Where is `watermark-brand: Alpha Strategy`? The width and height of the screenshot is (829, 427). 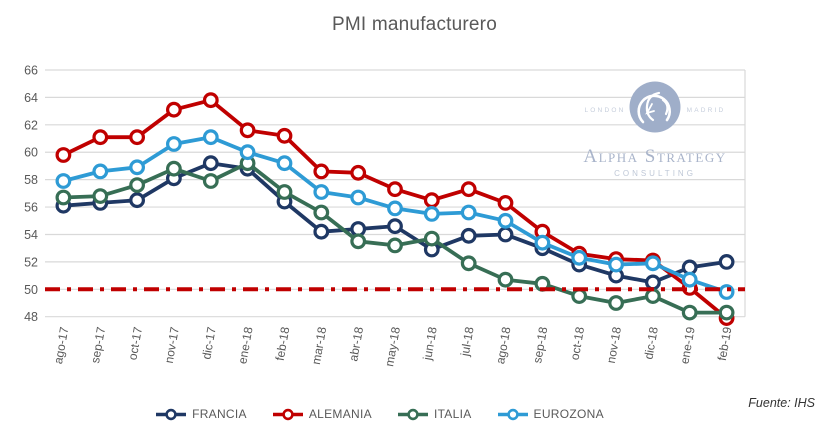 watermark-brand: Alpha Strategy is located at coordinates (654, 156).